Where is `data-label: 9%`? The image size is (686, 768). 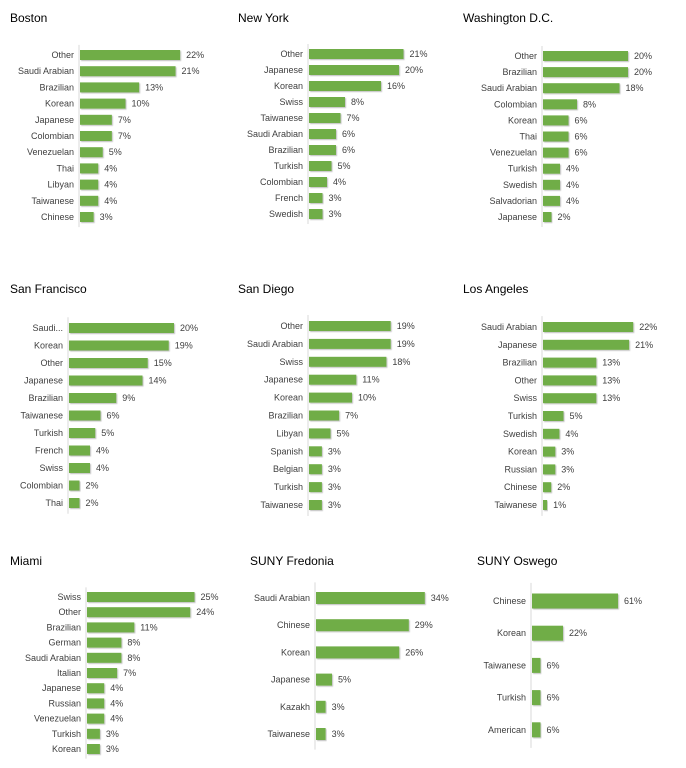 data-label: 9% is located at coordinates (128, 398).